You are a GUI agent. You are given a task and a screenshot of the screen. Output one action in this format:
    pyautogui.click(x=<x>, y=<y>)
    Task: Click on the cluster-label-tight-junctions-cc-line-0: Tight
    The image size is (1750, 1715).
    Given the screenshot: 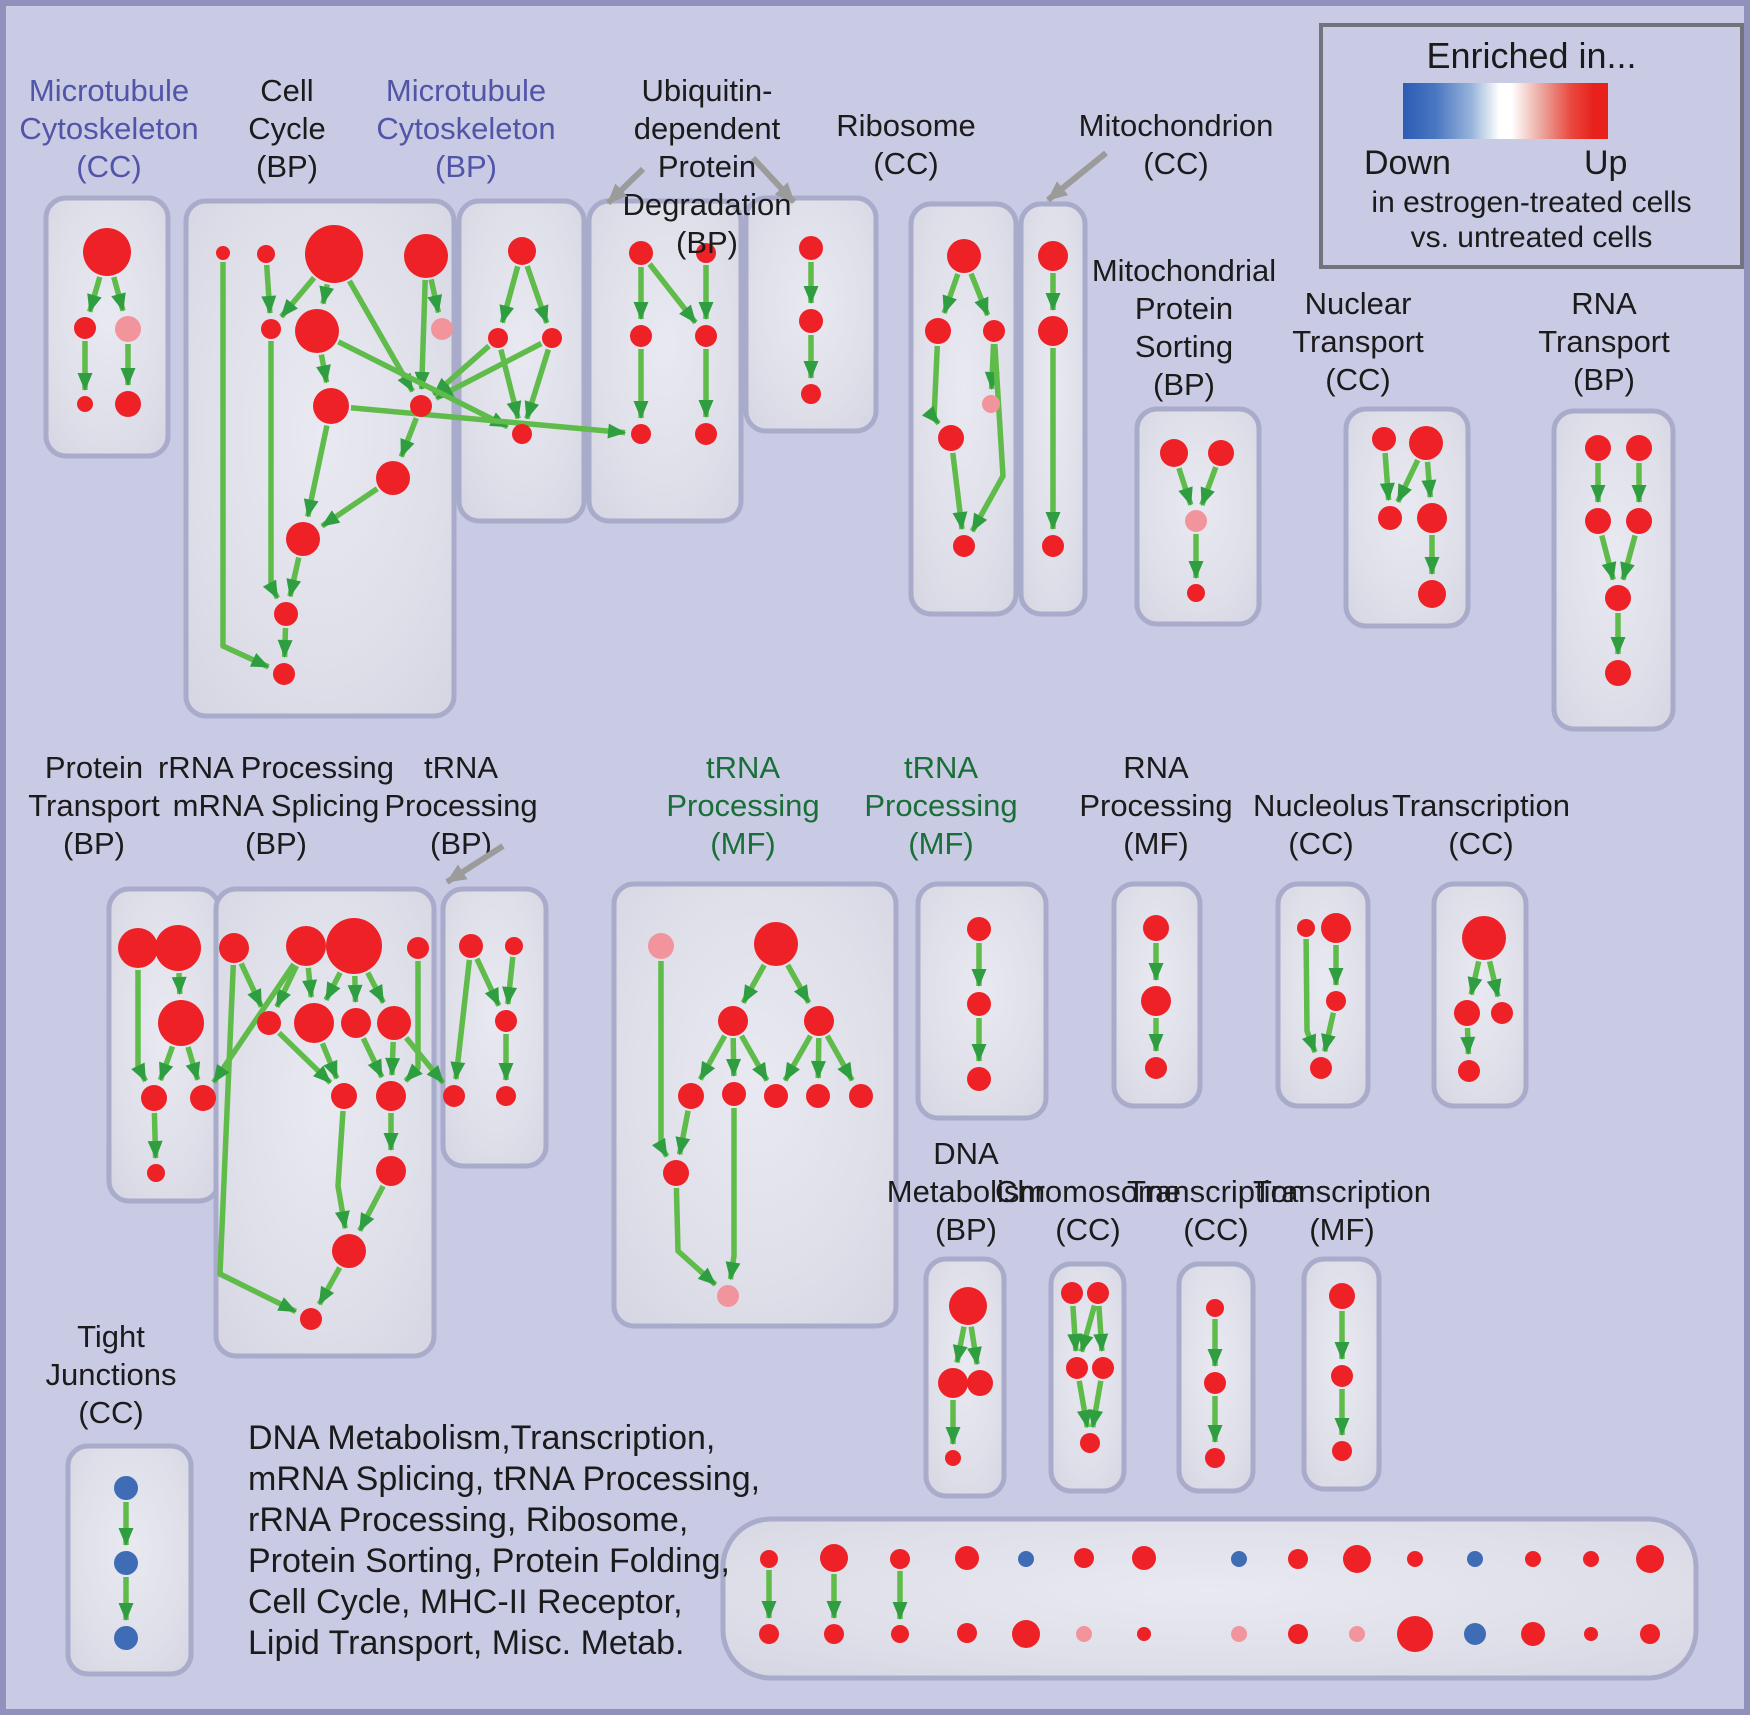 What is the action you would take?
    pyautogui.click(x=111, y=1336)
    